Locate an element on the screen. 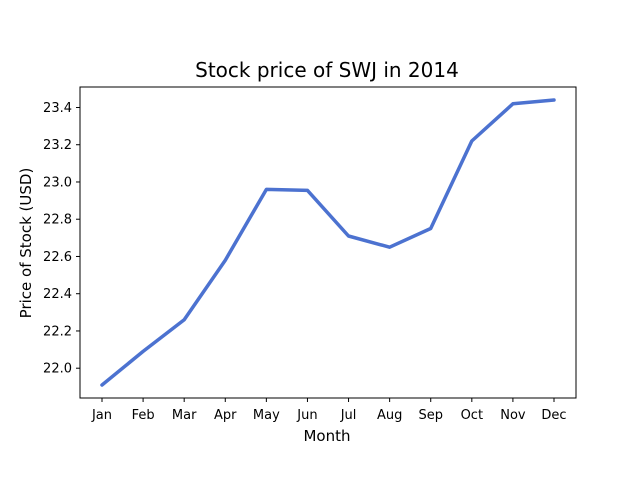 This screenshot has width=640, height=480. x-tick-label: Jul is located at coordinates (348, 415).